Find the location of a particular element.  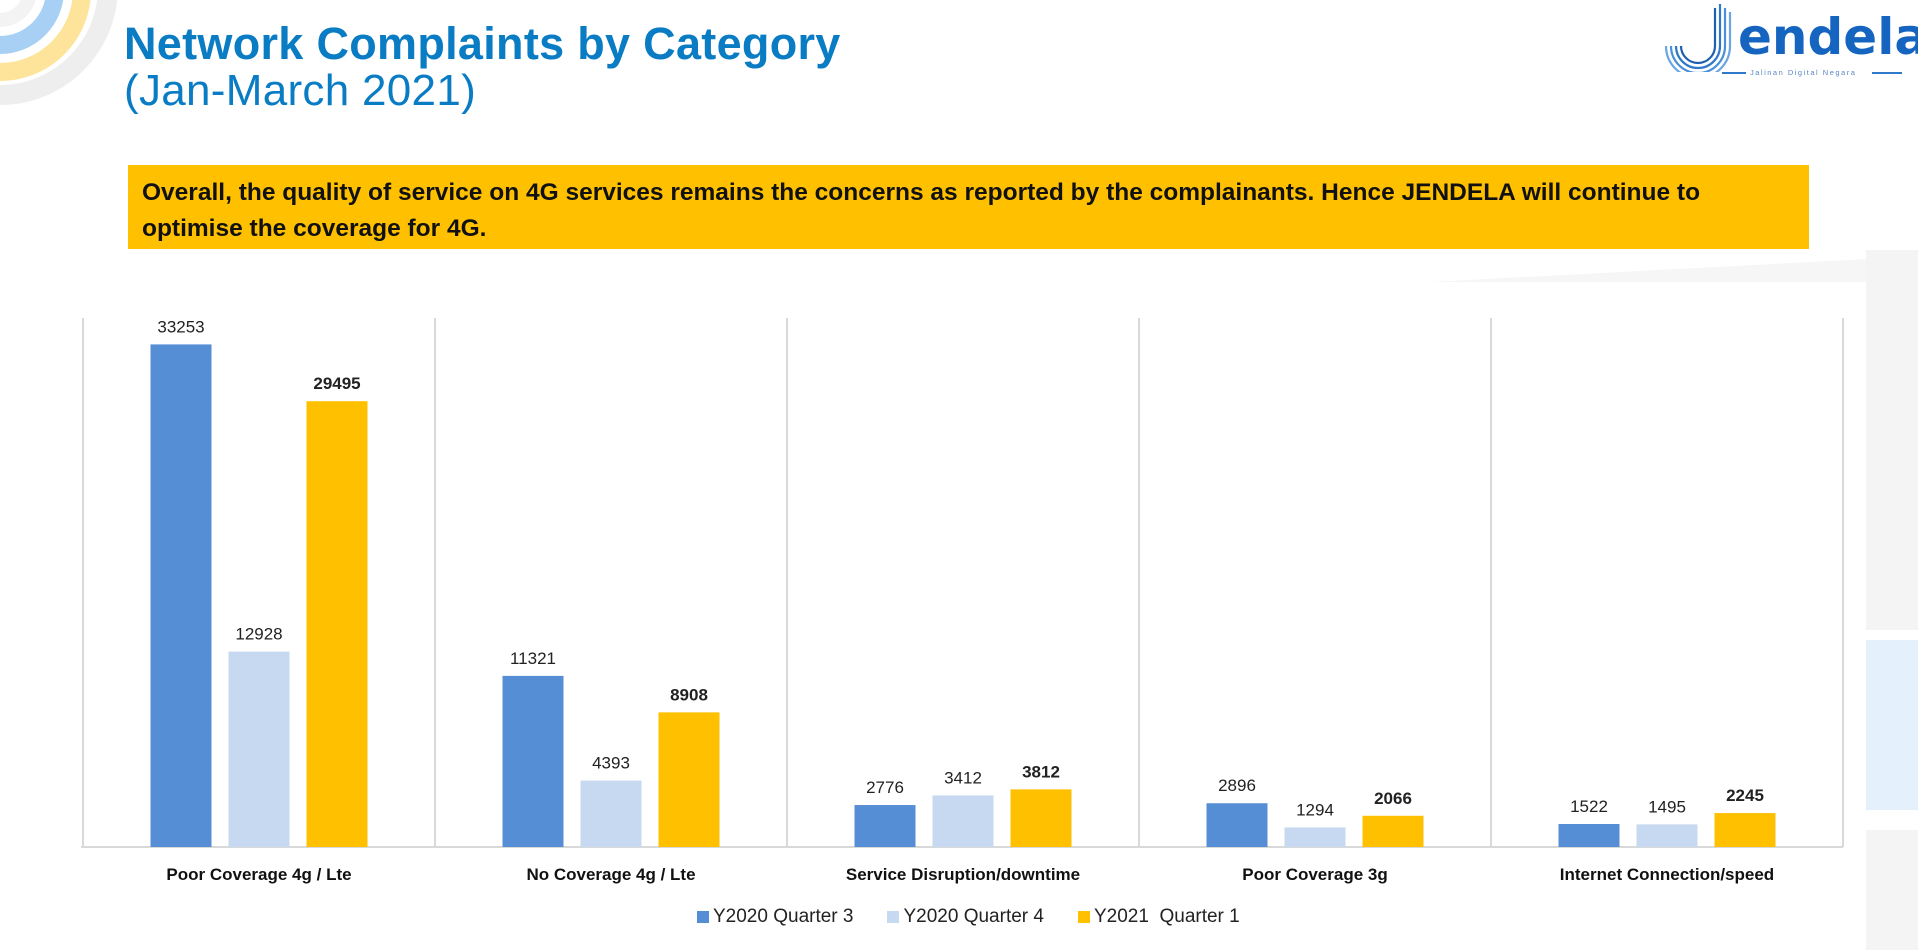

legend-item: Y2020 Quarter 4 is located at coordinates (965, 917).